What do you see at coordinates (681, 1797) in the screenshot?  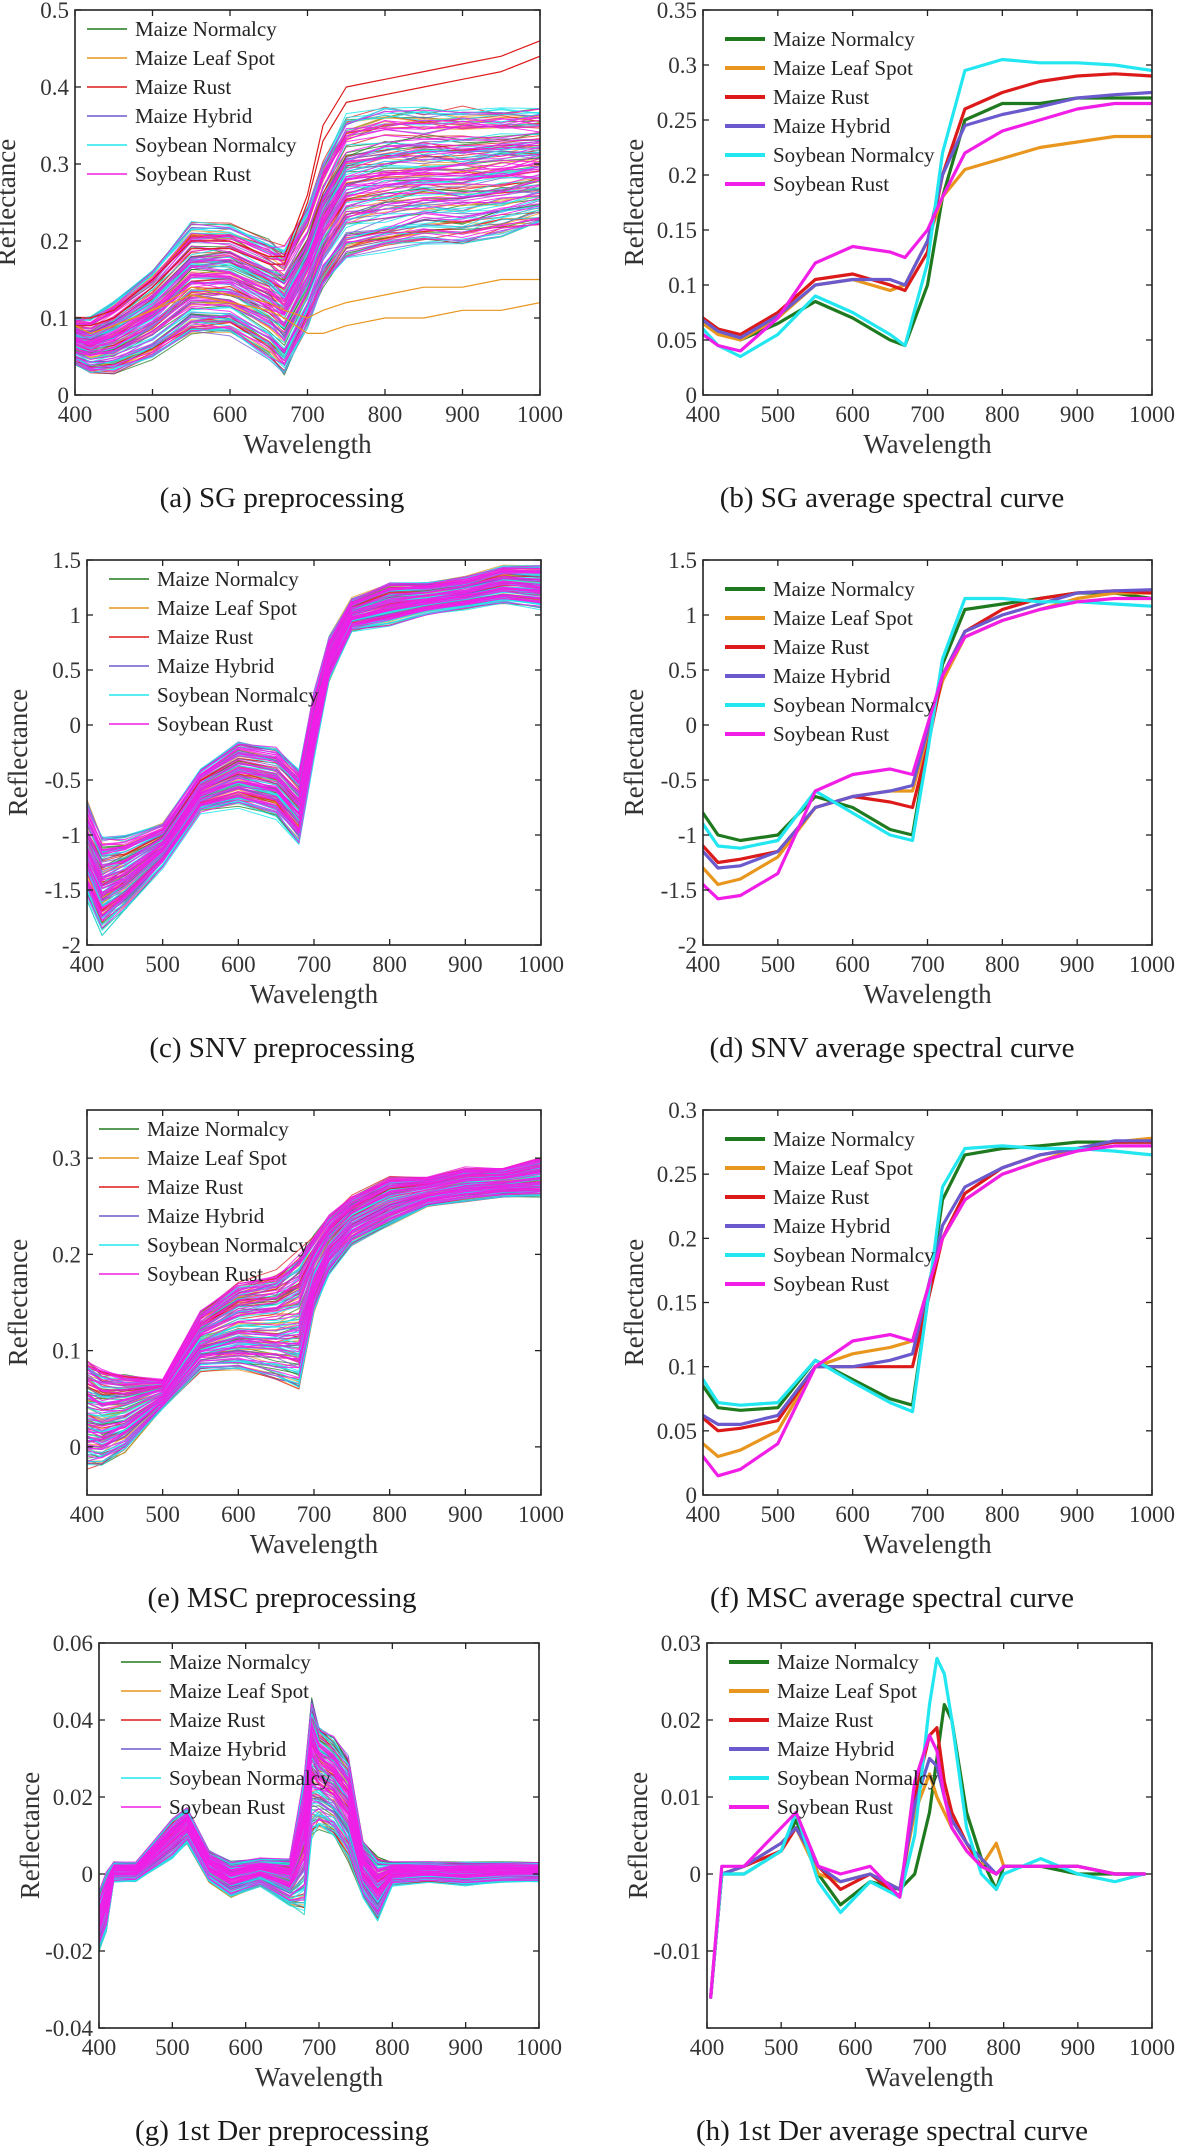 I see `y-tick-label: 0.01` at bounding box center [681, 1797].